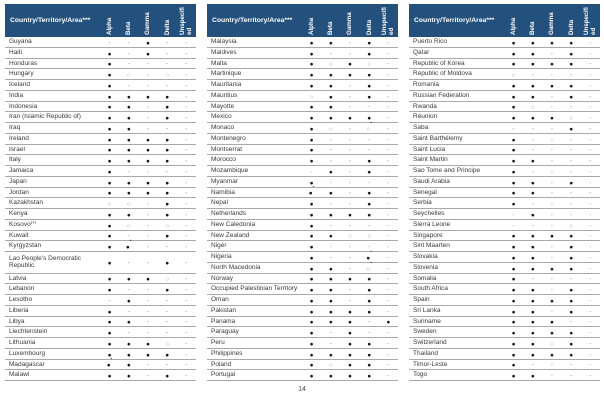 The image size is (604, 400). Describe the element at coordinates (504, 139) in the screenshot. I see `table-row: Saint Barthélemy ● - - - -` at that location.